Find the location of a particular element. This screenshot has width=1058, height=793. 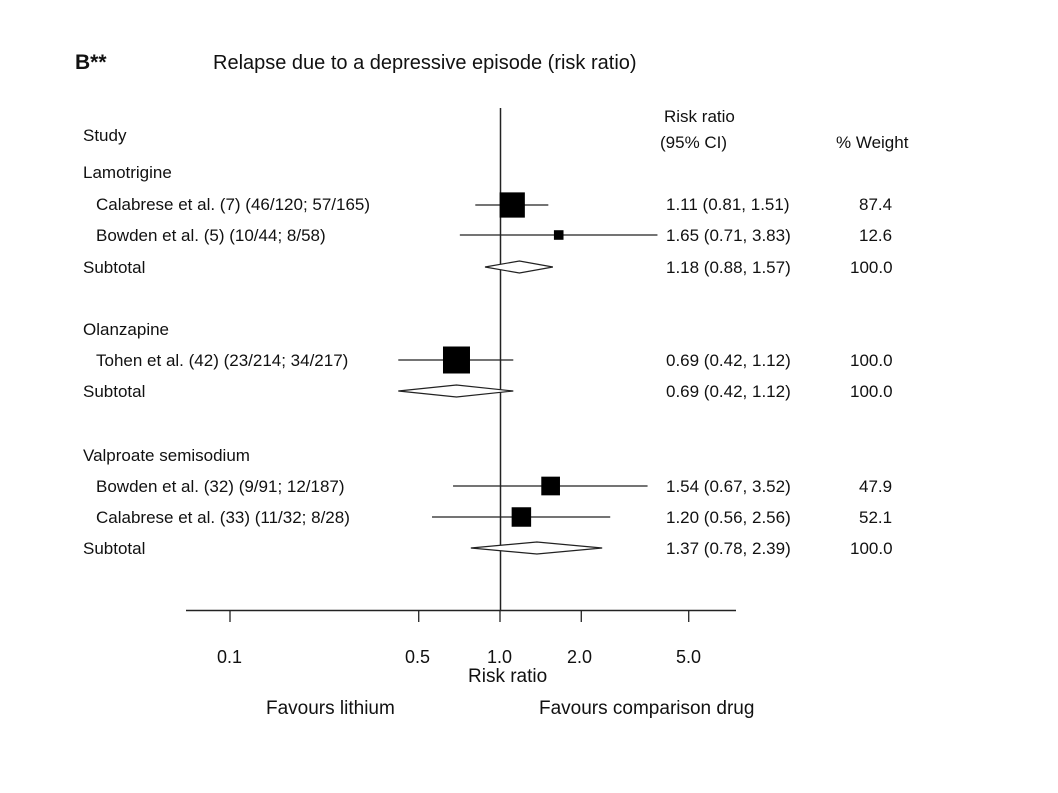

study-weight: 47.9 is located at coordinates (876, 486).